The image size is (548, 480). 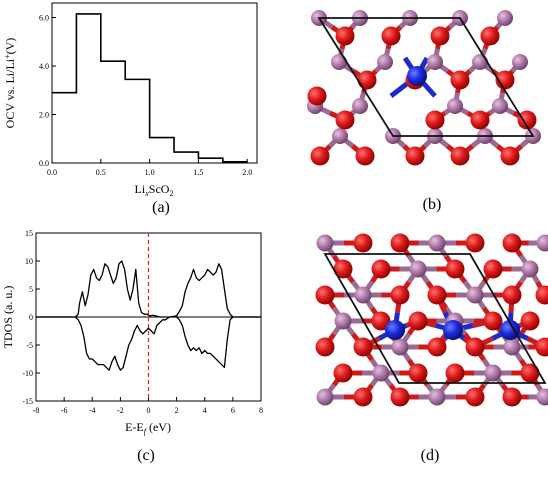 What do you see at coordinates (101, 172) in the screenshot?
I see `ocv-xtick-label: 0.5` at bounding box center [101, 172].